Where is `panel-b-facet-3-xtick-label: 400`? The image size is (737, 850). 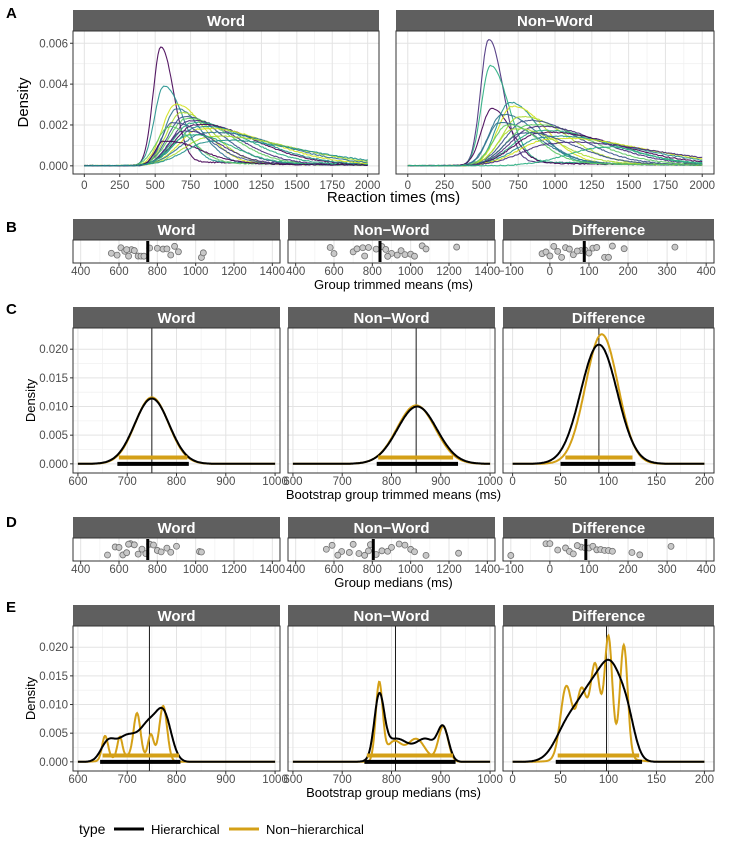
panel-b-facet-3-xtick-label: 400 is located at coordinates (706, 272).